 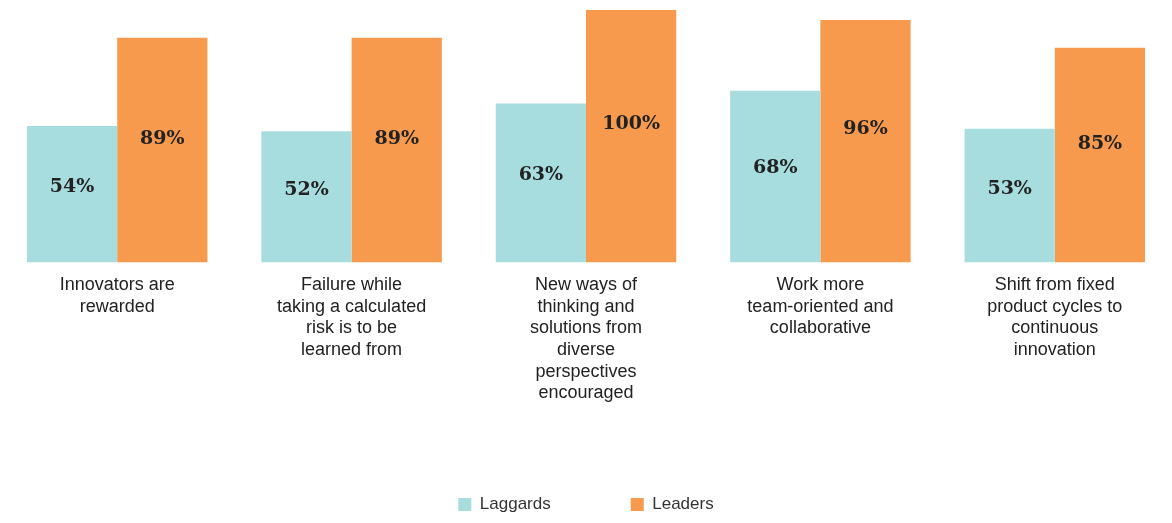 What do you see at coordinates (1100, 142) in the screenshot?
I see `data-label: 85%` at bounding box center [1100, 142].